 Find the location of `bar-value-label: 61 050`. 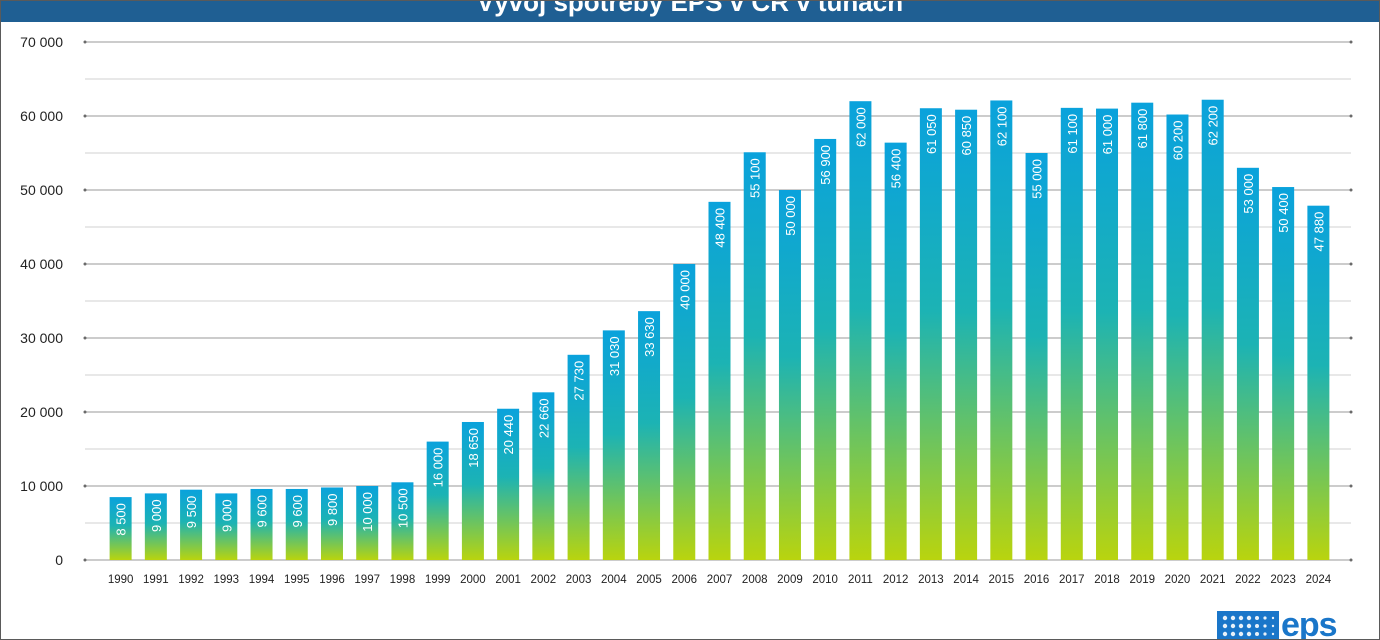

bar-value-label: 61 050 is located at coordinates (931, 134).